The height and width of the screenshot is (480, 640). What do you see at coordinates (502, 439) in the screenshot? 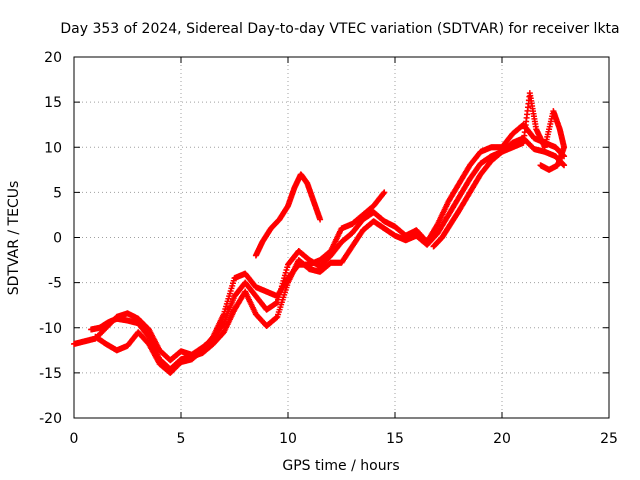
I see `x-tick-label: 20` at bounding box center [502, 439].